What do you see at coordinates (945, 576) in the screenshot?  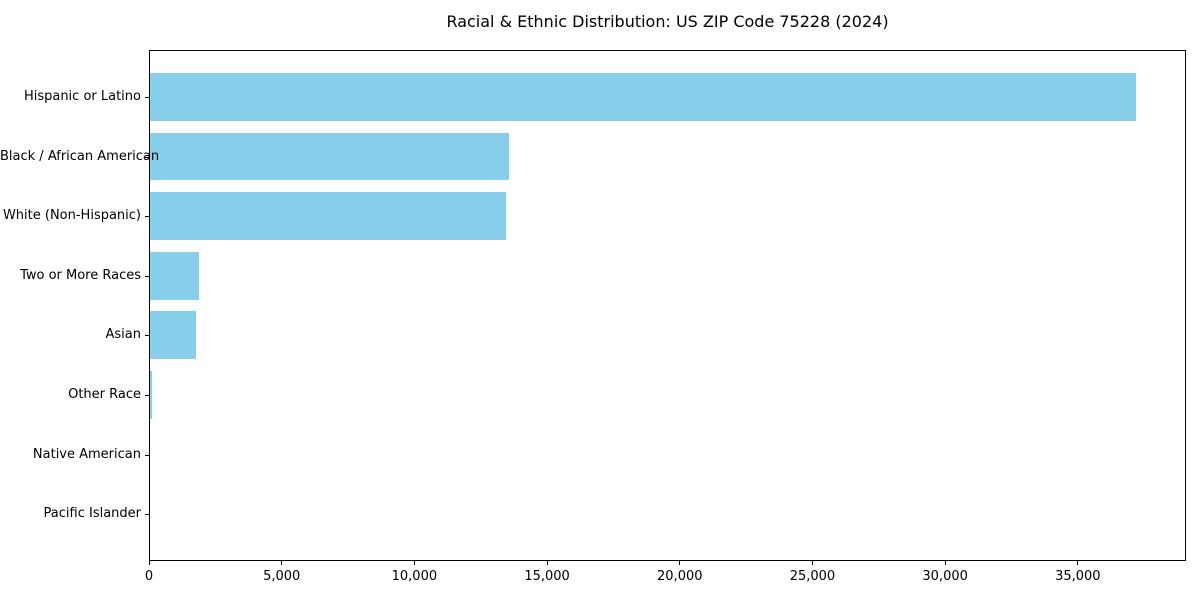 I see `x-tick-label: 30,000` at bounding box center [945, 576].